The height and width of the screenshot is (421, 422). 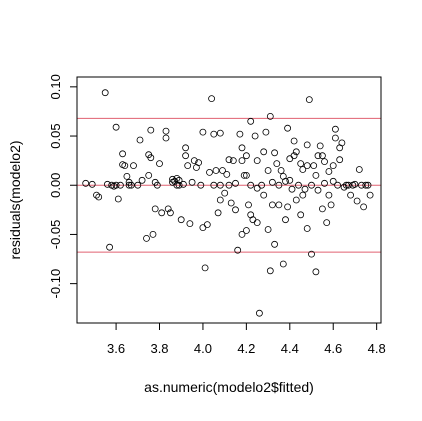 What do you see at coordinates (55, 284) in the screenshot?
I see `y-tick-label-0: -0.10` at bounding box center [55, 284].